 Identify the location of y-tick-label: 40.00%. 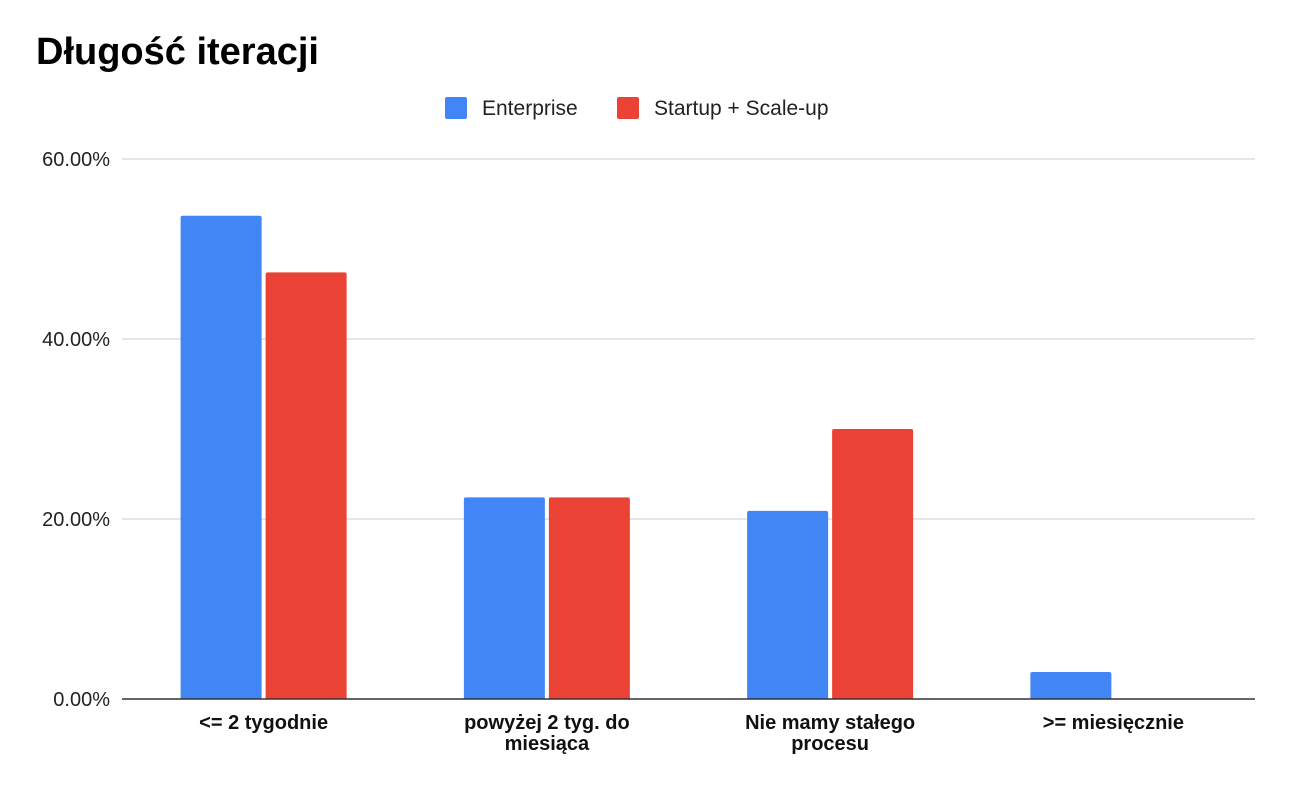
(76, 340).